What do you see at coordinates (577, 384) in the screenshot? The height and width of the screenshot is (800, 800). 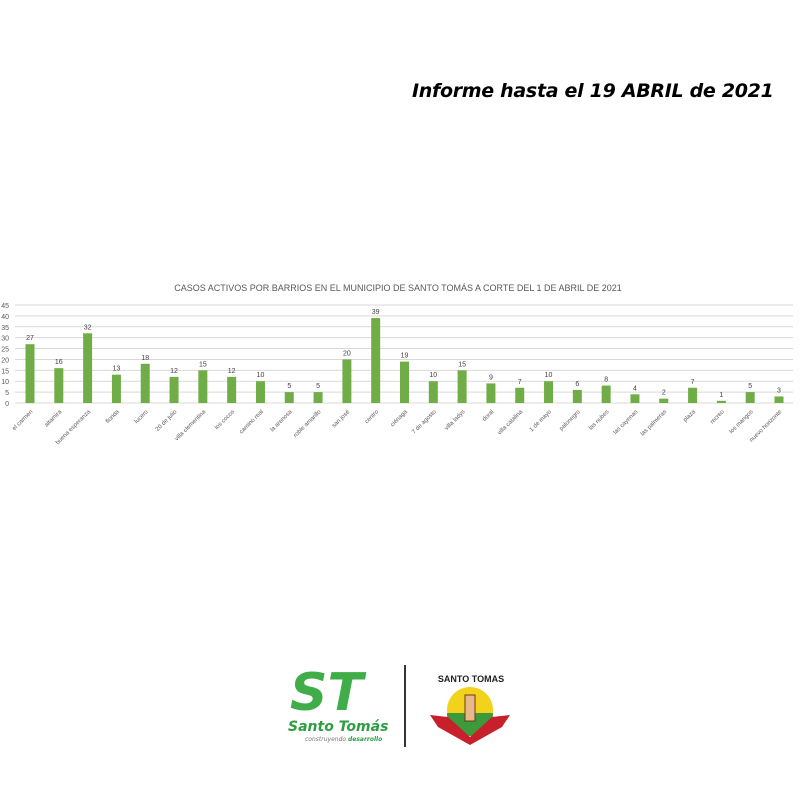 I see `data-label: 6` at bounding box center [577, 384].